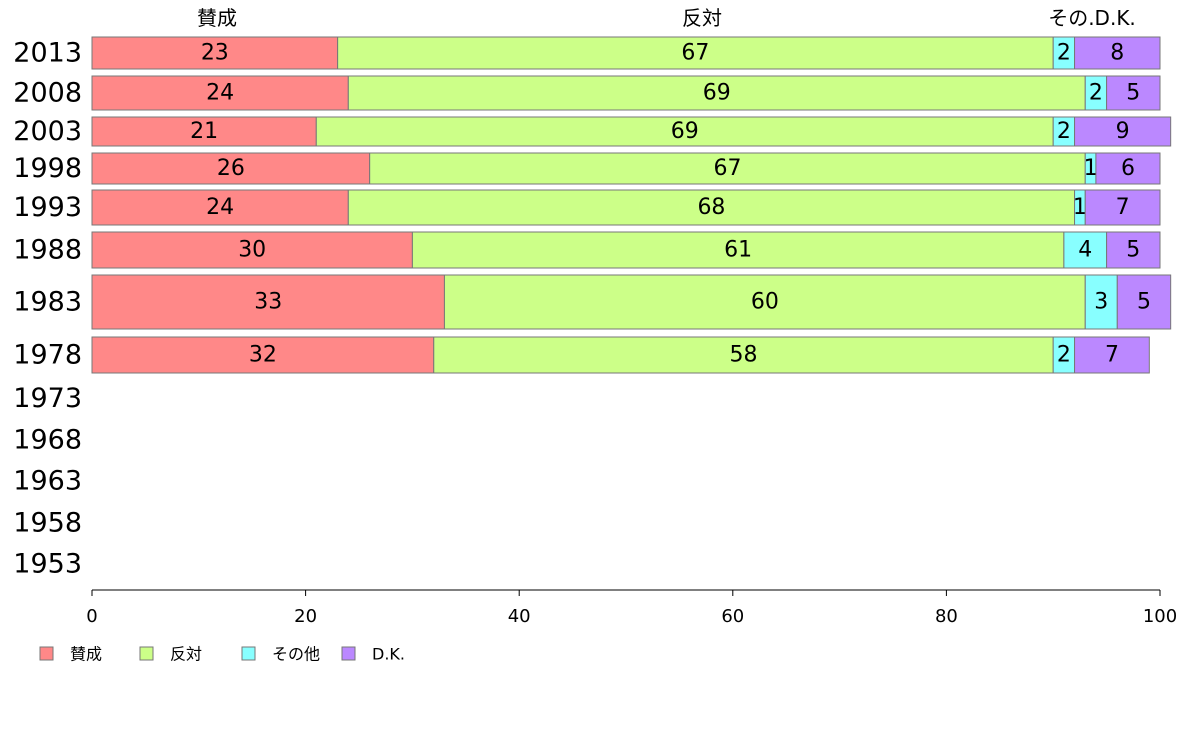 Image resolution: width=1188 pixels, height=736 pixels. I want to click on x-tick-label: 80, so click(946, 616).